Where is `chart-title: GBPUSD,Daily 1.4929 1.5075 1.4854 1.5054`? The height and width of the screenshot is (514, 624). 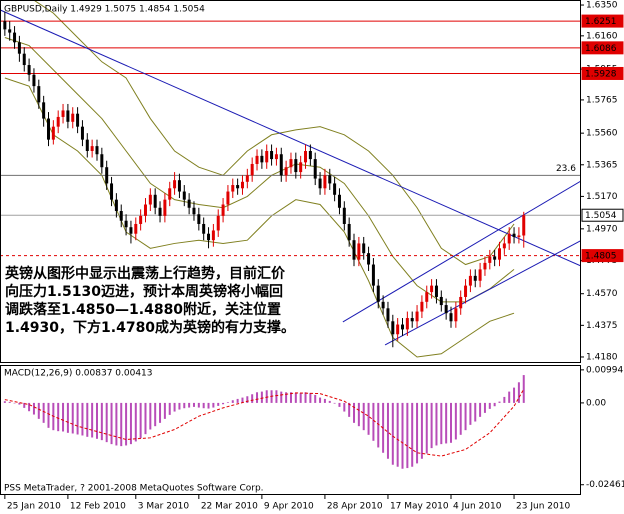
chart-title: GBPUSD,Daily 1.4929 1.5075 1.4854 1.5054 is located at coordinates (104, 10).